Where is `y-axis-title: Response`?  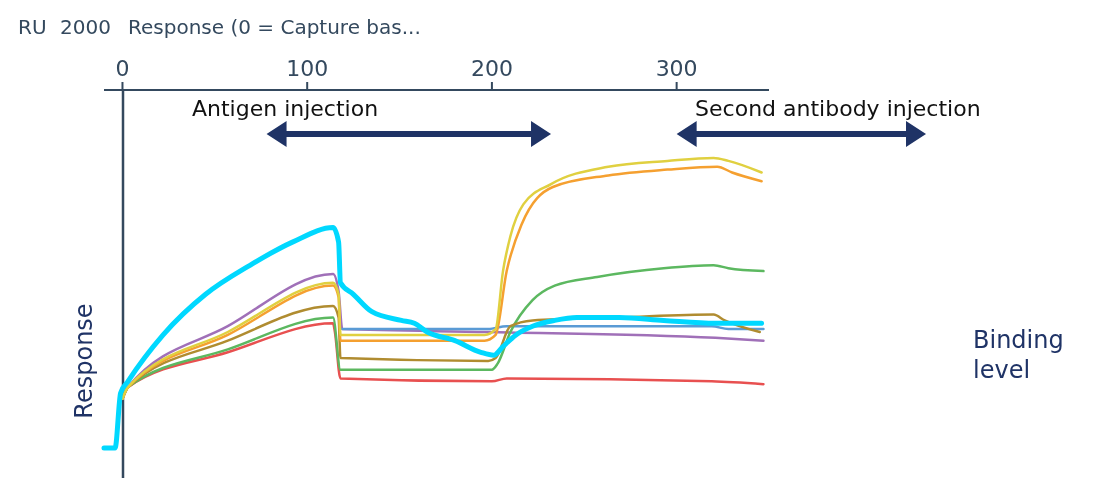
y-axis-title: Response is located at coordinates (84, 361).